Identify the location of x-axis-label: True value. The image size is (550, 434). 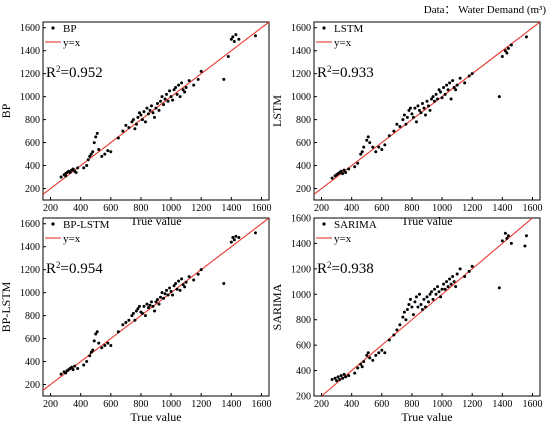
(155, 221).